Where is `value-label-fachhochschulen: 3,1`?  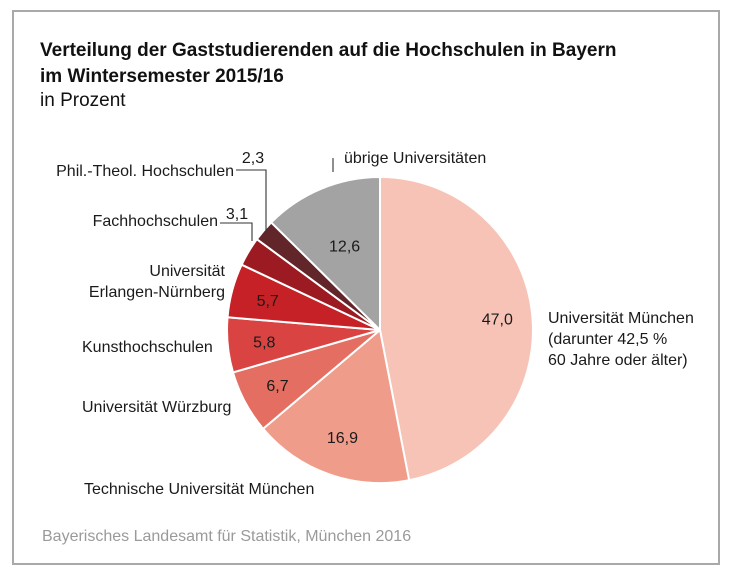
value-label-fachhochschulen: 3,1 is located at coordinates (237, 214).